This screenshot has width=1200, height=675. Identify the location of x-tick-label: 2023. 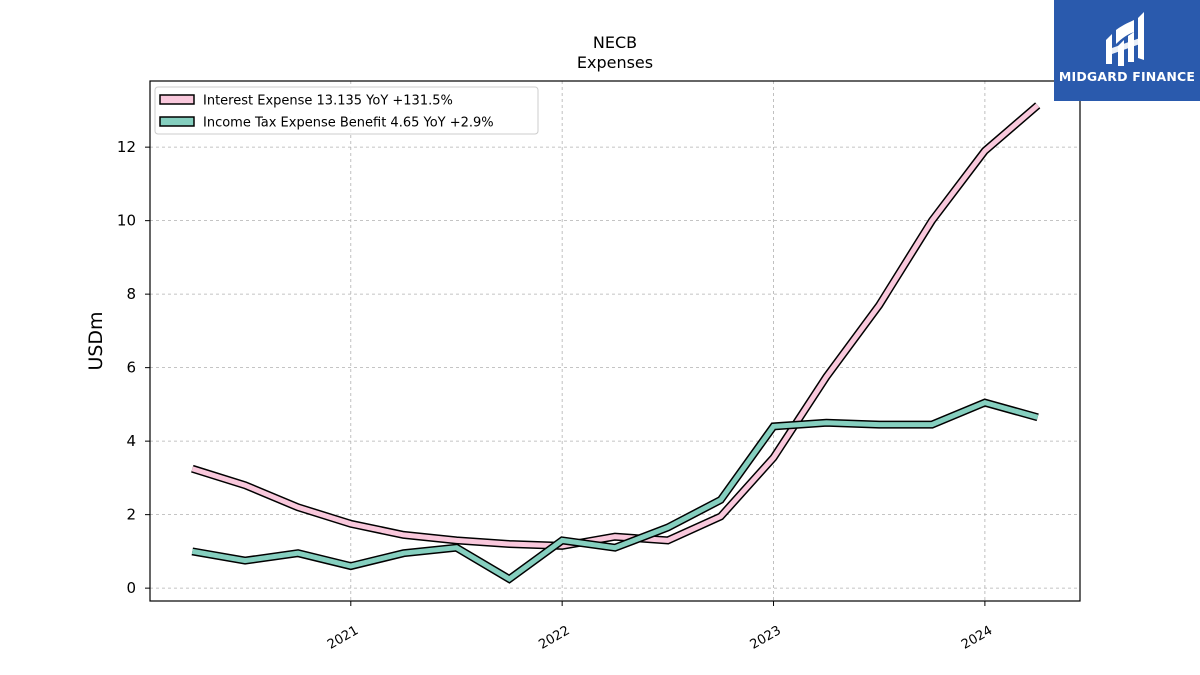
(766, 638).